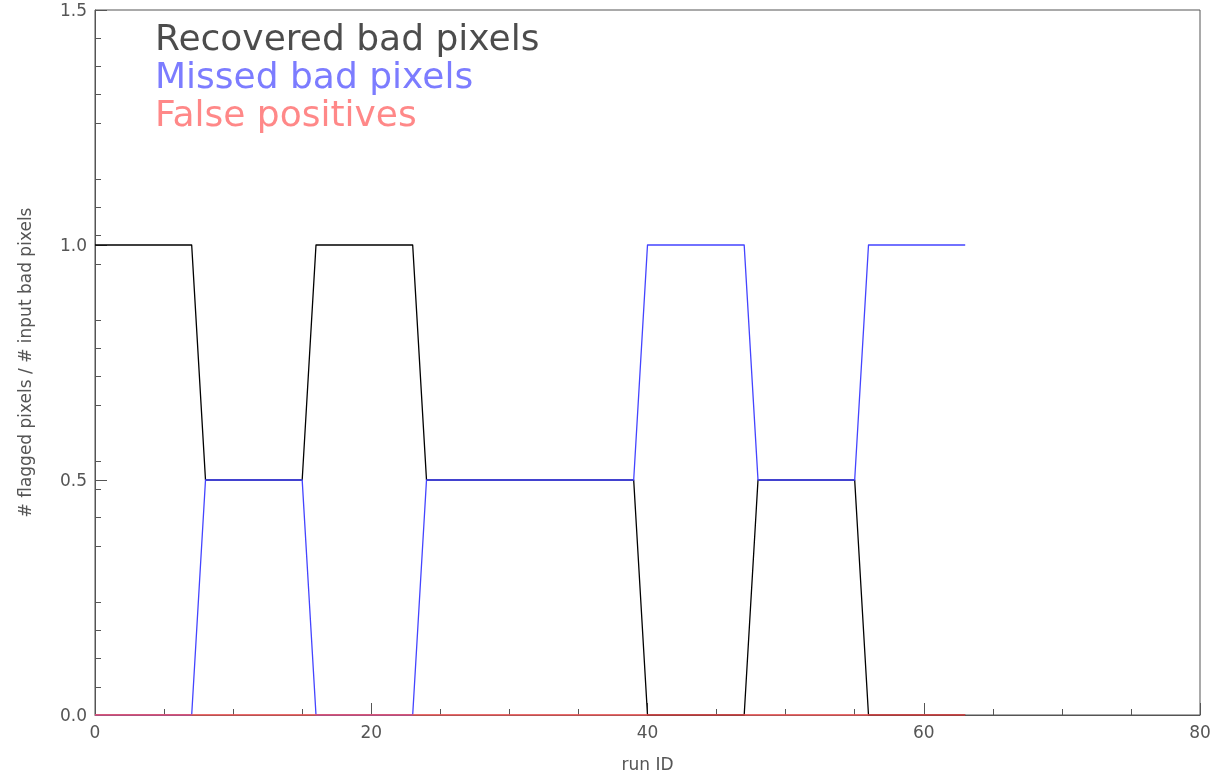 The height and width of the screenshot is (782, 1224). What do you see at coordinates (923, 731) in the screenshot?
I see `x-tick-label: 60` at bounding box center [923, 731].